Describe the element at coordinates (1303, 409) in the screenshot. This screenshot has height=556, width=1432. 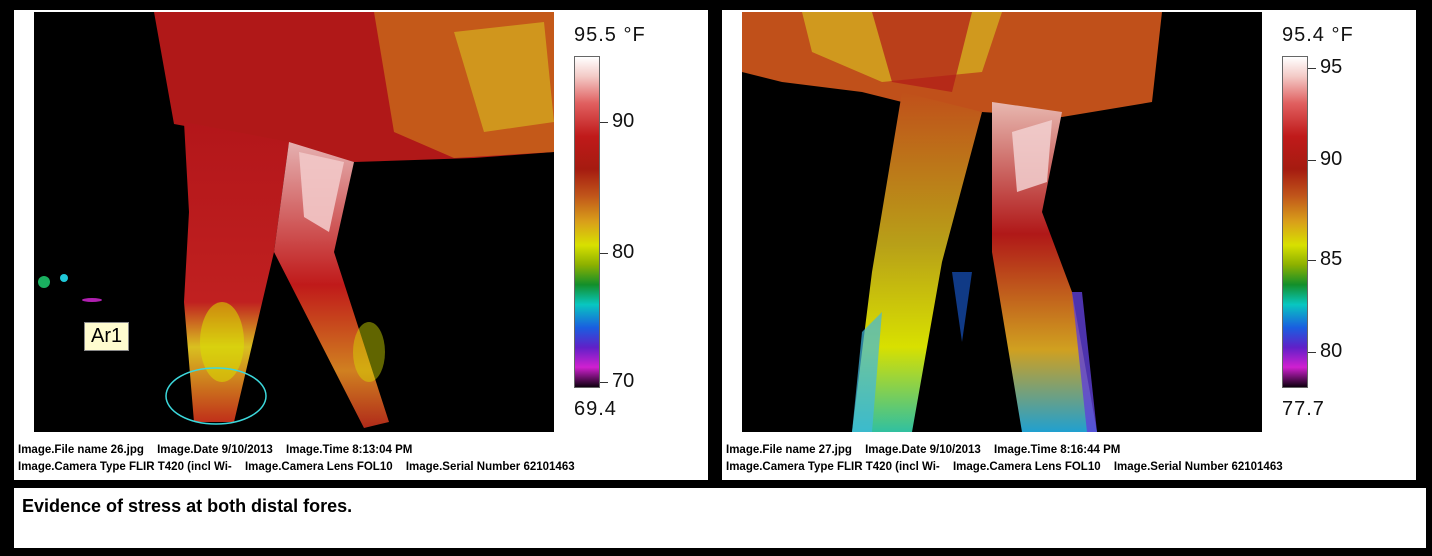
I see `scale-min-right: 77.7` at that location.